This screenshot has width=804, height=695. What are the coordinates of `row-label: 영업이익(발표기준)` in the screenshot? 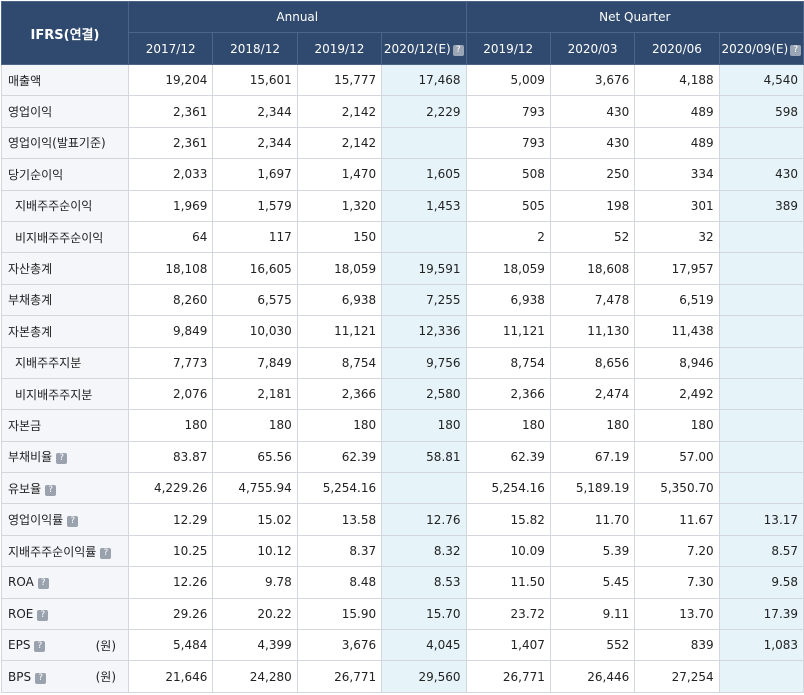 It's located at (57, 143).